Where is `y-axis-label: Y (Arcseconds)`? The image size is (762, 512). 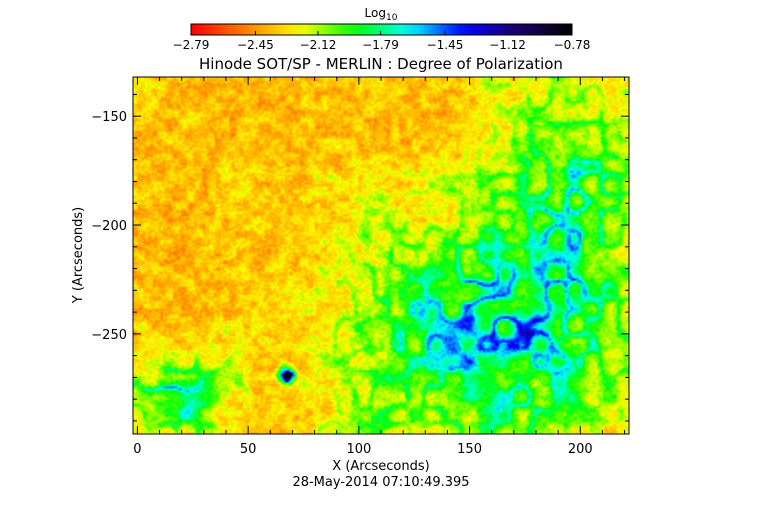 y-axis-label: Y (Arcseconds) is located at coordinates (78, 255).